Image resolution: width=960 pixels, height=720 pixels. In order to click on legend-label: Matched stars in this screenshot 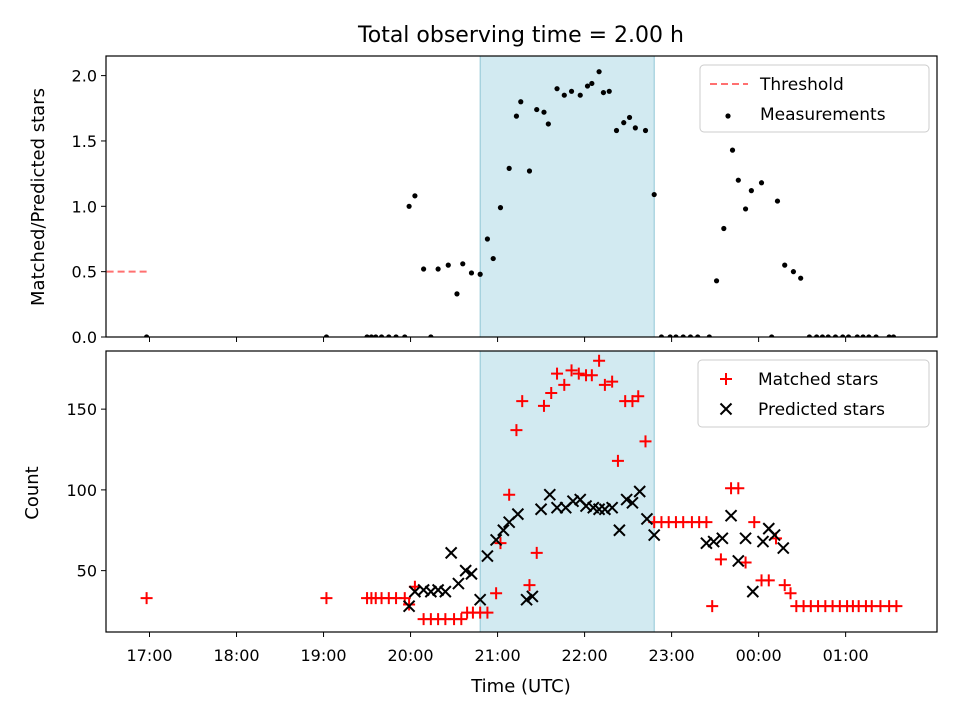, I will do `click(818, 380)`.